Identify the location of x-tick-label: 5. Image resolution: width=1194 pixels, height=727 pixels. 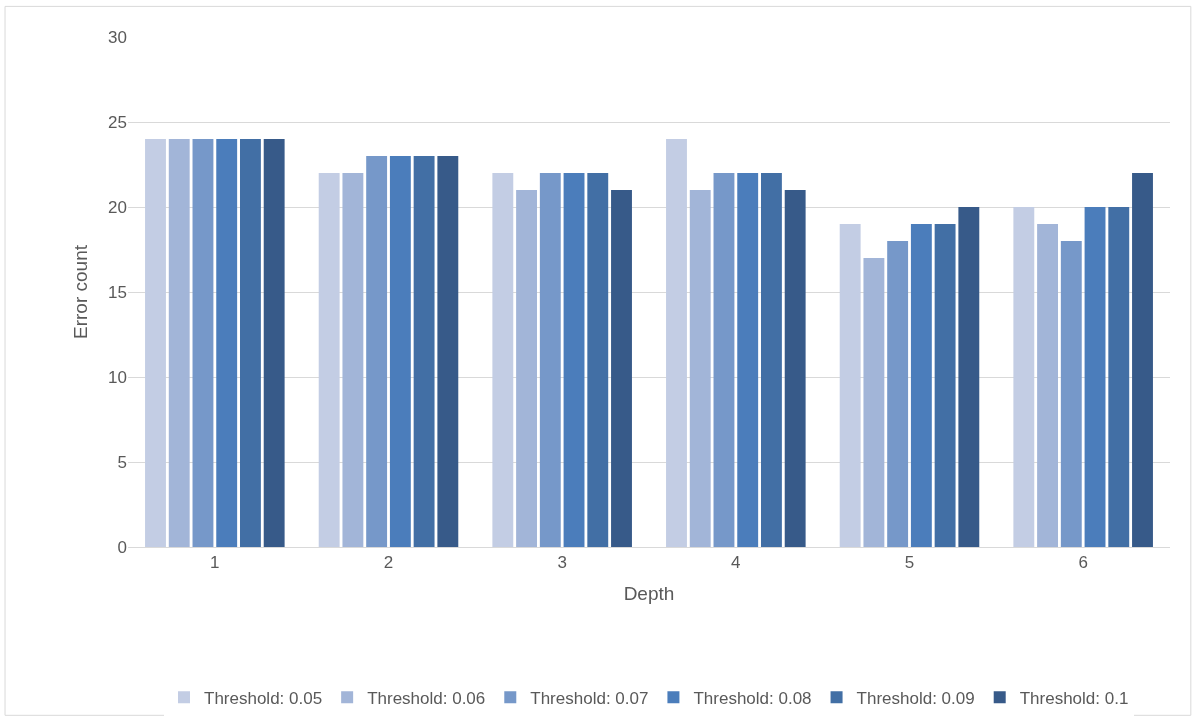
(909, 563).